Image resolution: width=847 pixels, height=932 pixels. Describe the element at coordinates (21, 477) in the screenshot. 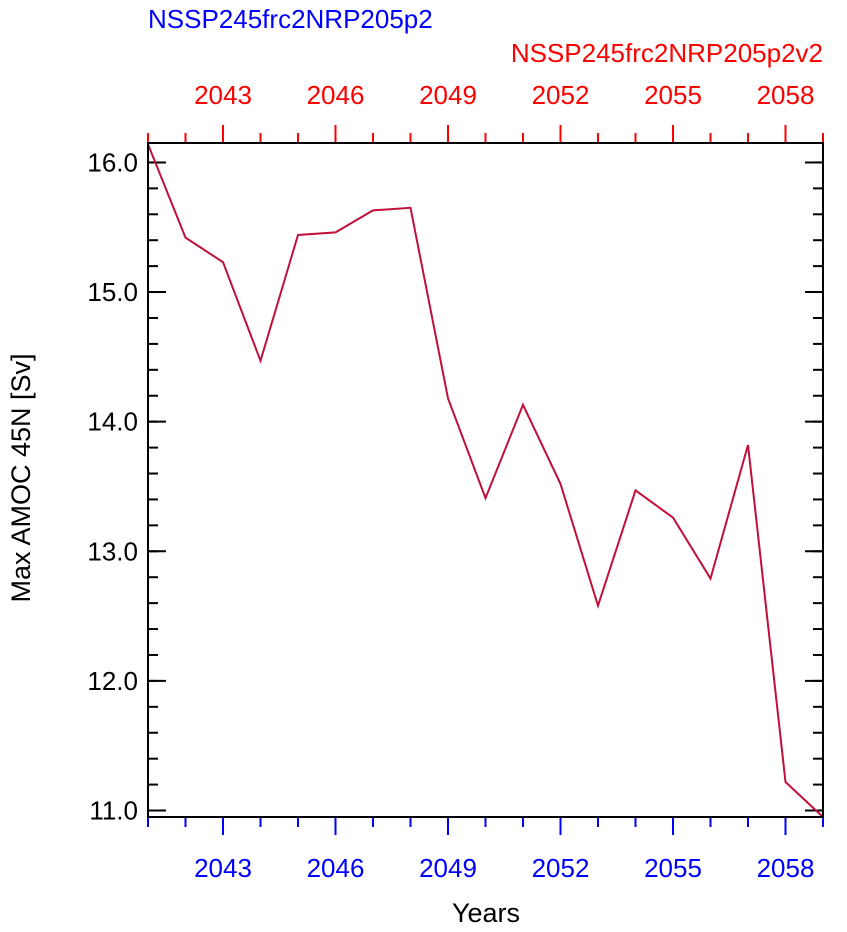

I see `y-axis-label: Max AMOC 45N [Sv]` at that location.